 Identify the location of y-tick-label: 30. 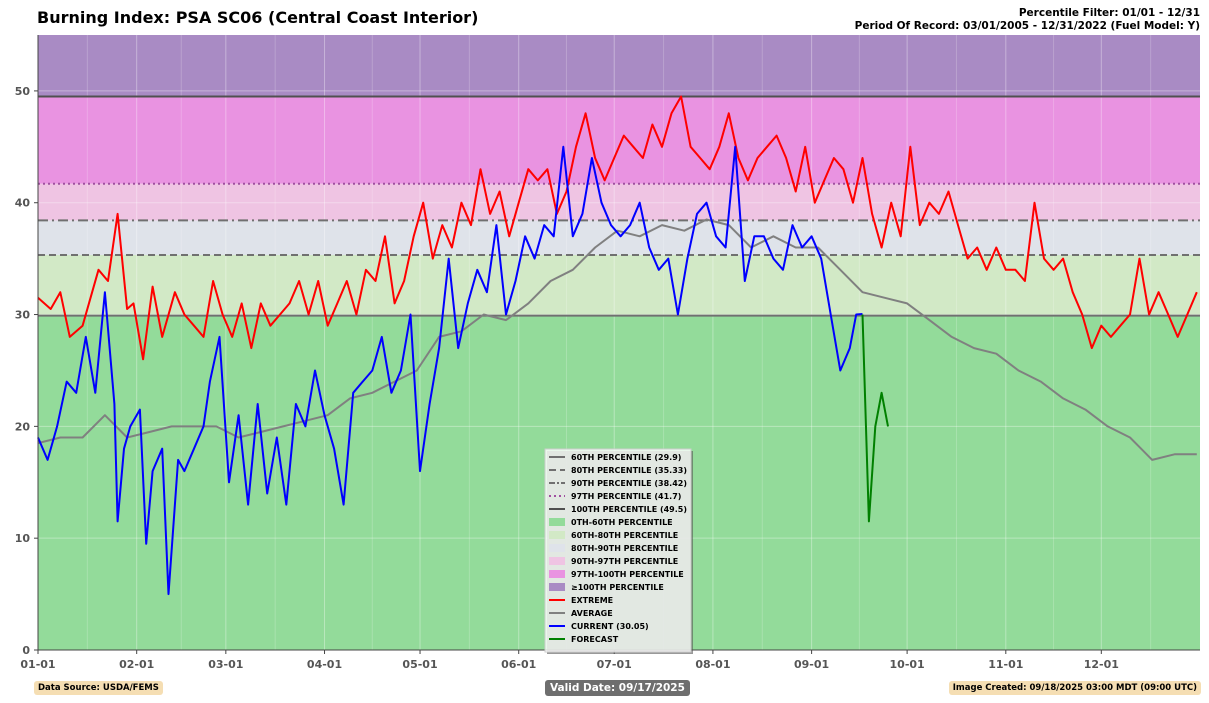
(23, 315).